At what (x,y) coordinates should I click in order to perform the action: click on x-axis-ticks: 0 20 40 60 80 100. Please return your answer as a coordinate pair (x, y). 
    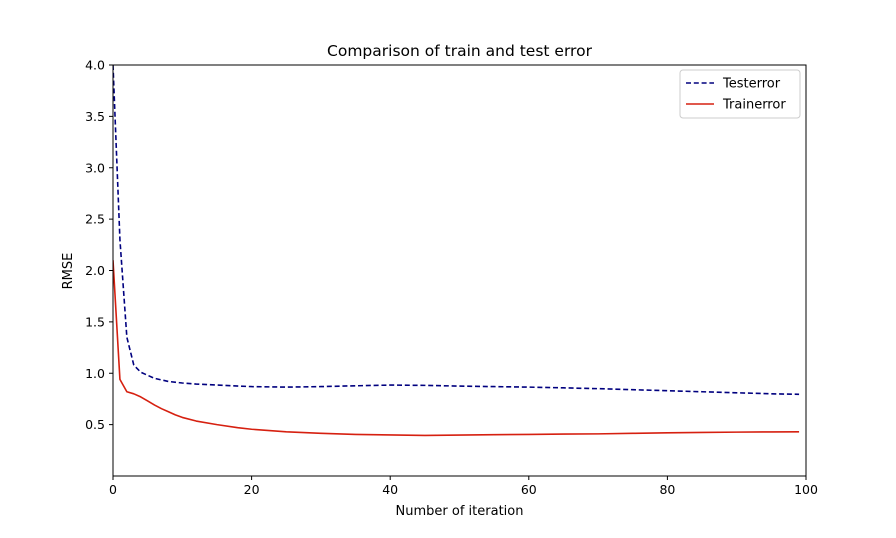
    Looking at the image, I should click on (463, 486).